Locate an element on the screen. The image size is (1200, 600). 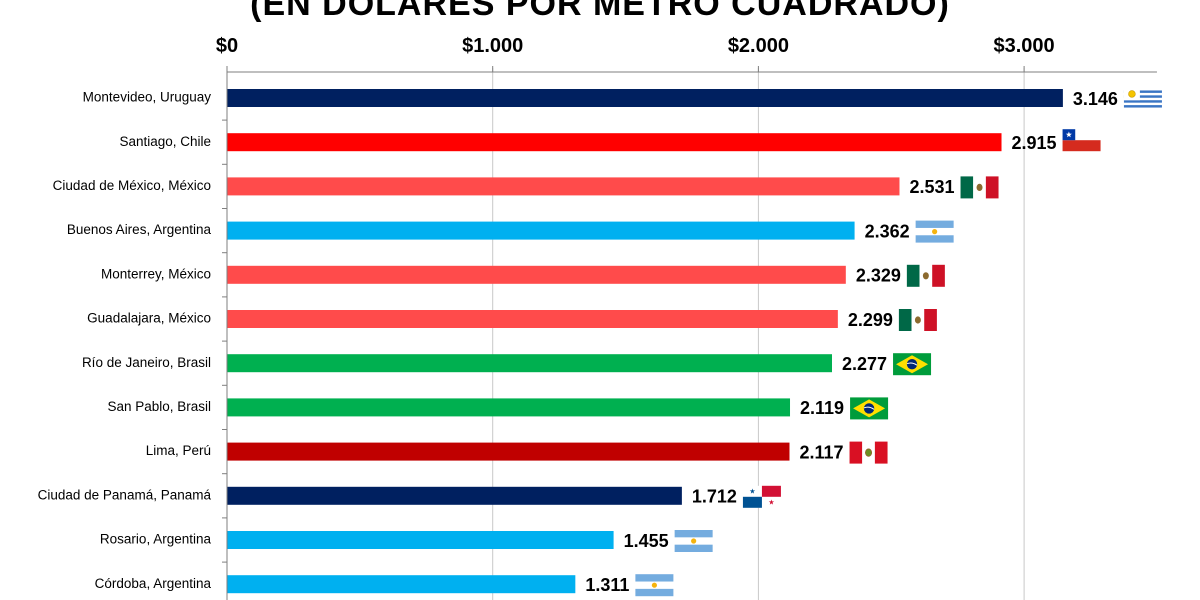
category-label: Río de Janeiro, Brasil is located at coordinates (146, 362).